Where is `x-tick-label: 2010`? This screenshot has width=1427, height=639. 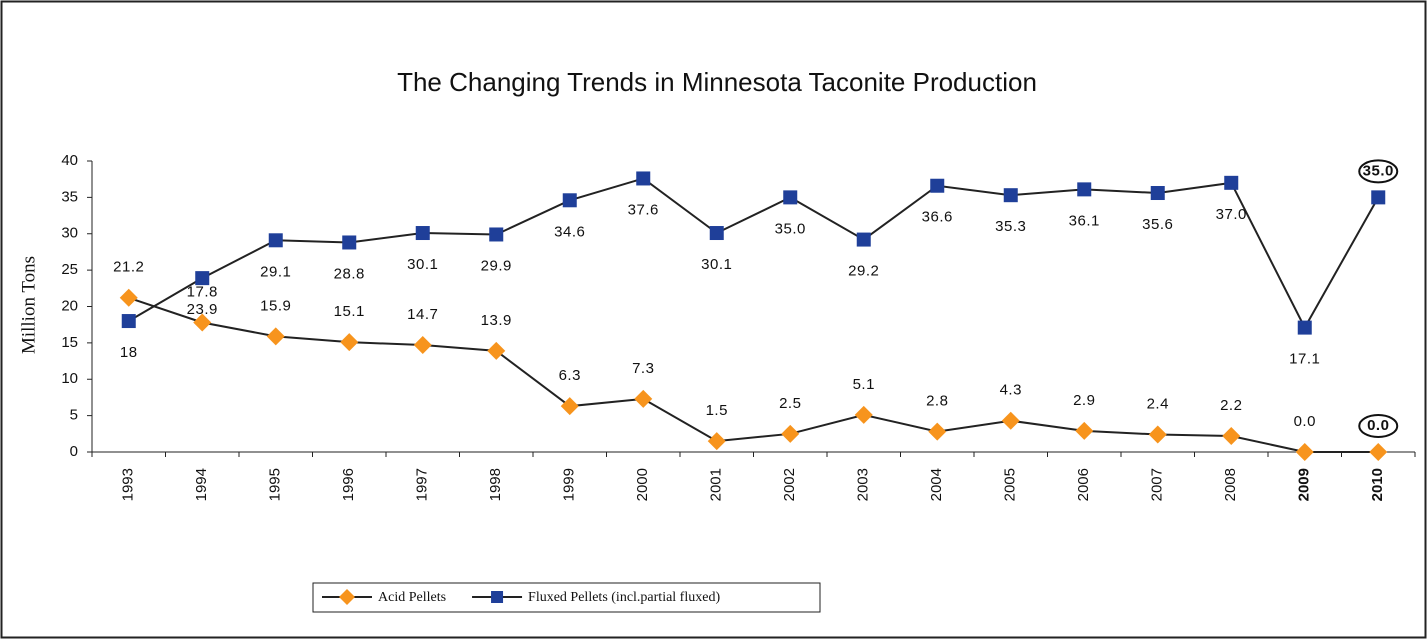 x-tick-label: 2010 is located at coordinates (1377, 484).